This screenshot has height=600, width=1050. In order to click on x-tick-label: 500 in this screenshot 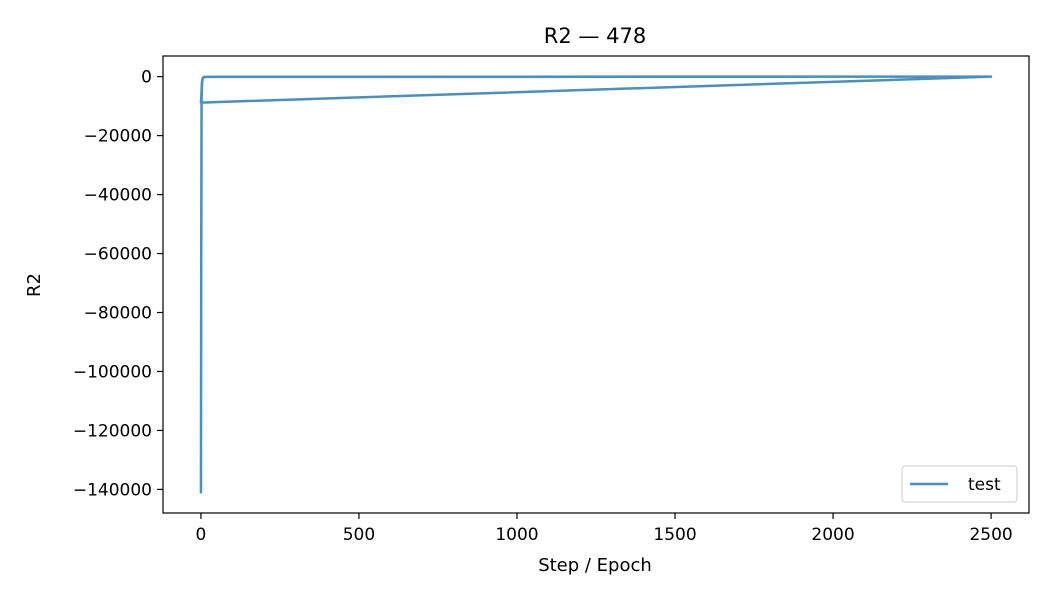, I will do `click(359, 535)`.